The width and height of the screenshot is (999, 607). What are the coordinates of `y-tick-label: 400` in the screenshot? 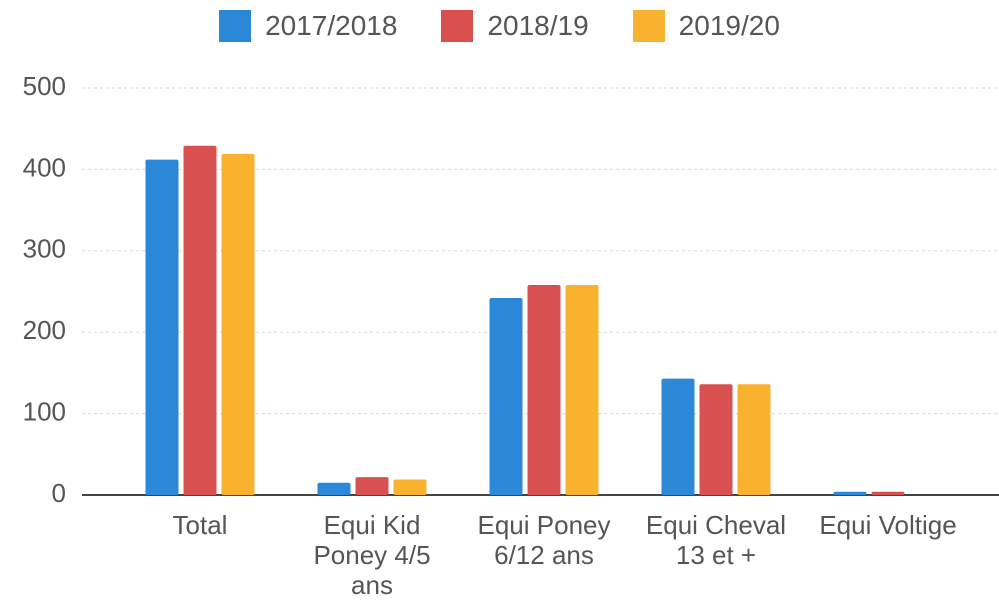 It's located at (44, 167).